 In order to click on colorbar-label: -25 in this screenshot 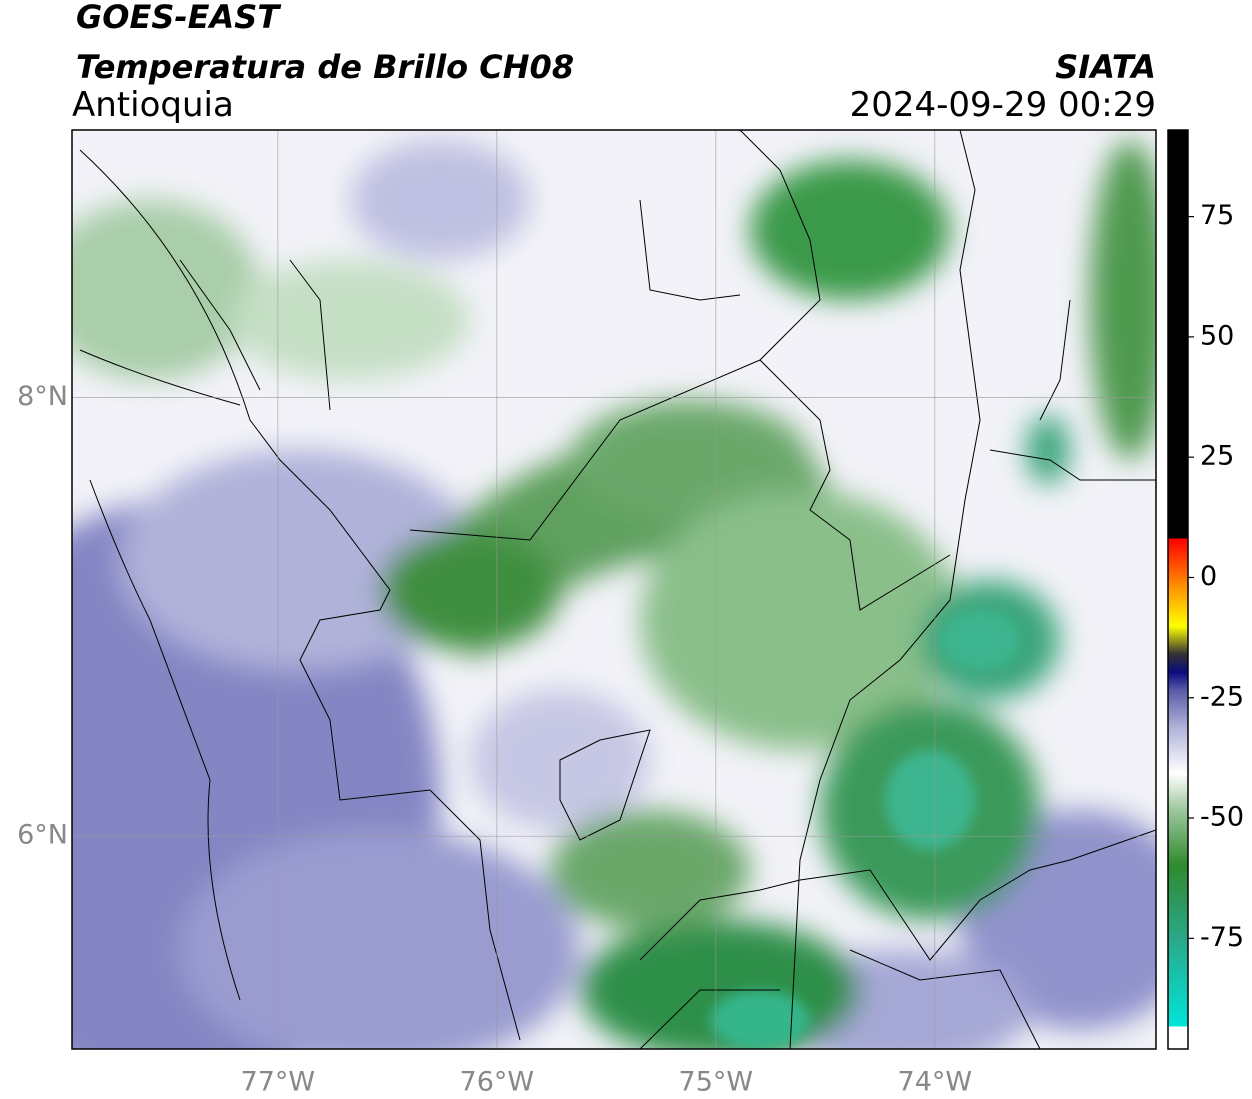, I will do `click(1222, 696)`.